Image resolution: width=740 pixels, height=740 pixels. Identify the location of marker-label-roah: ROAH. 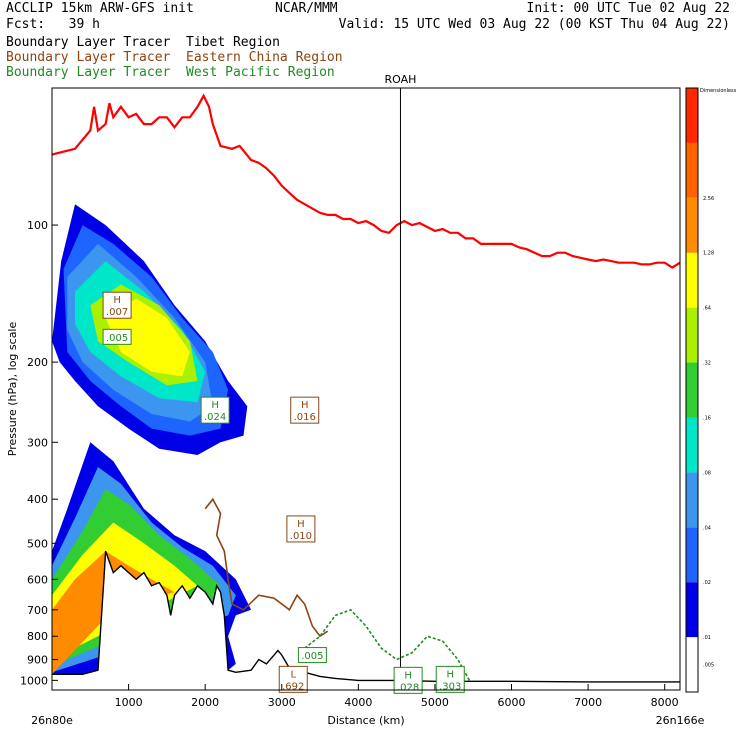
(401, 79).